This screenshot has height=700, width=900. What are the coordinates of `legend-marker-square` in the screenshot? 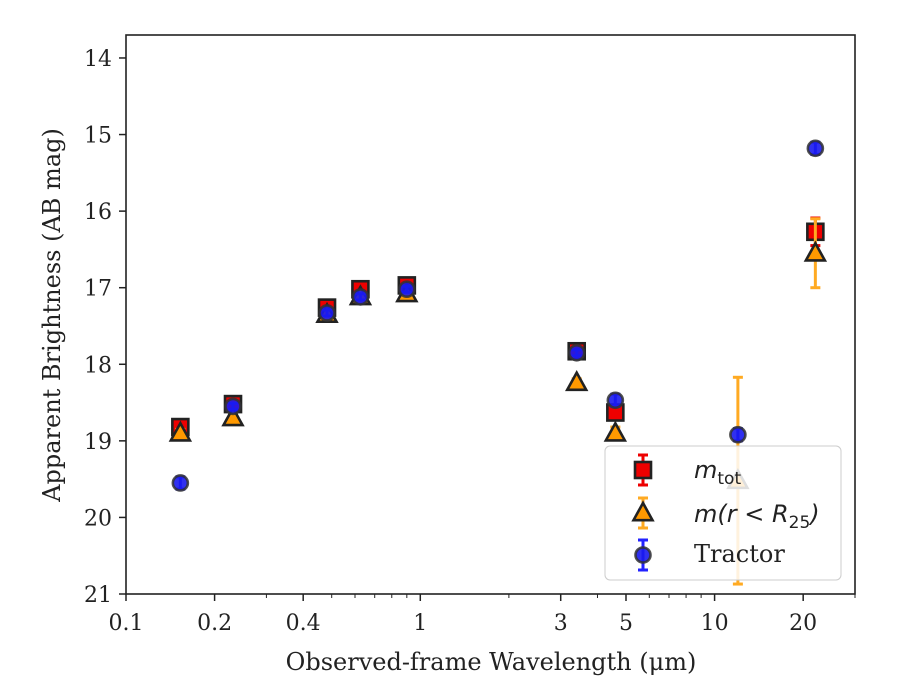 It's located at (643, 470).